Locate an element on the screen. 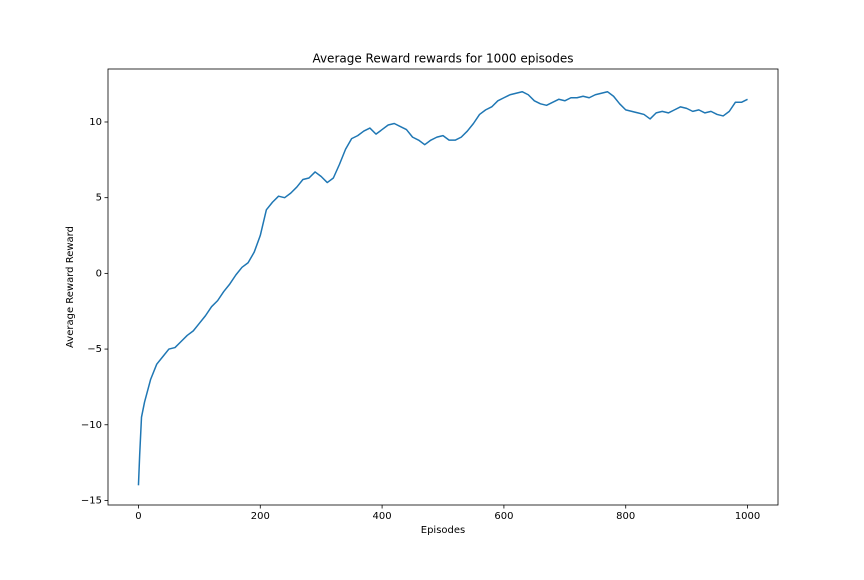  x-tick-label: 600 is located at coordinates (503, 516).